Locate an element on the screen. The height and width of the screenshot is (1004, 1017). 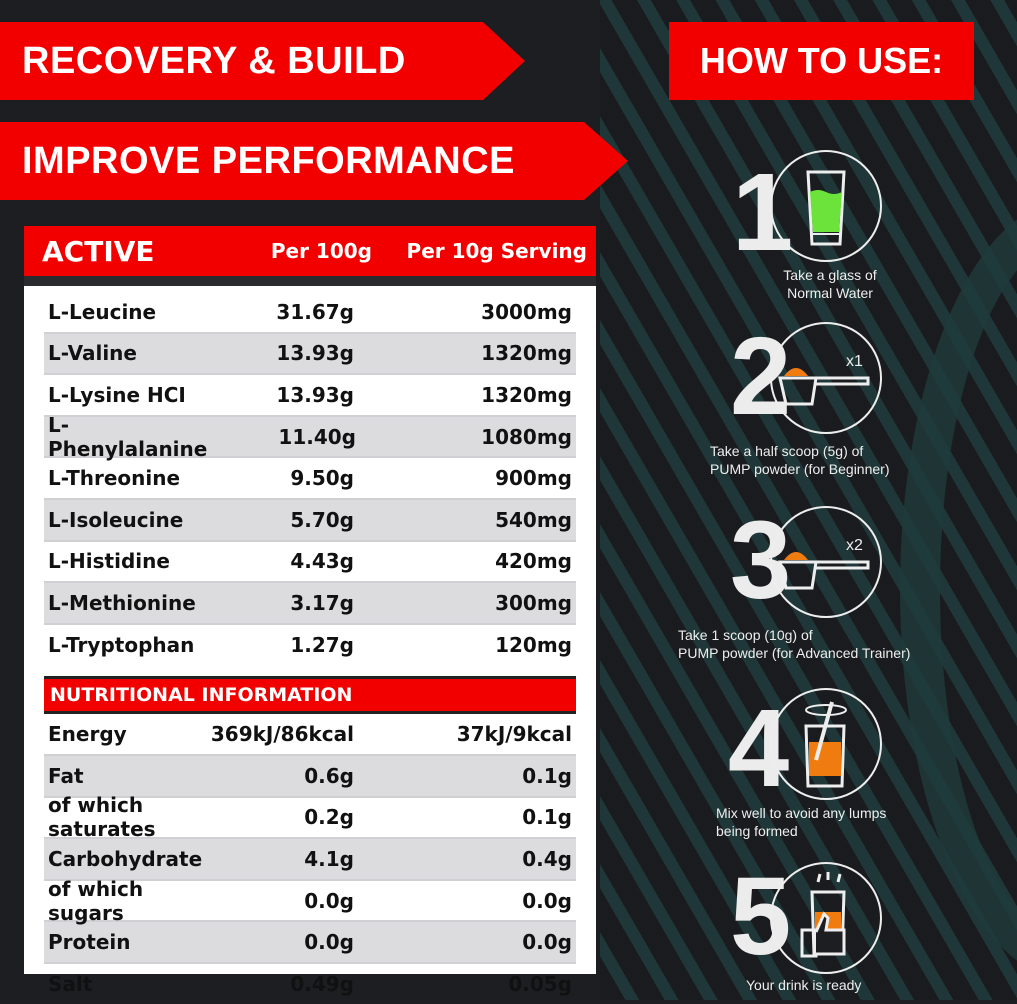
scoop-icon: x2 is located at coordinates (826, 562).